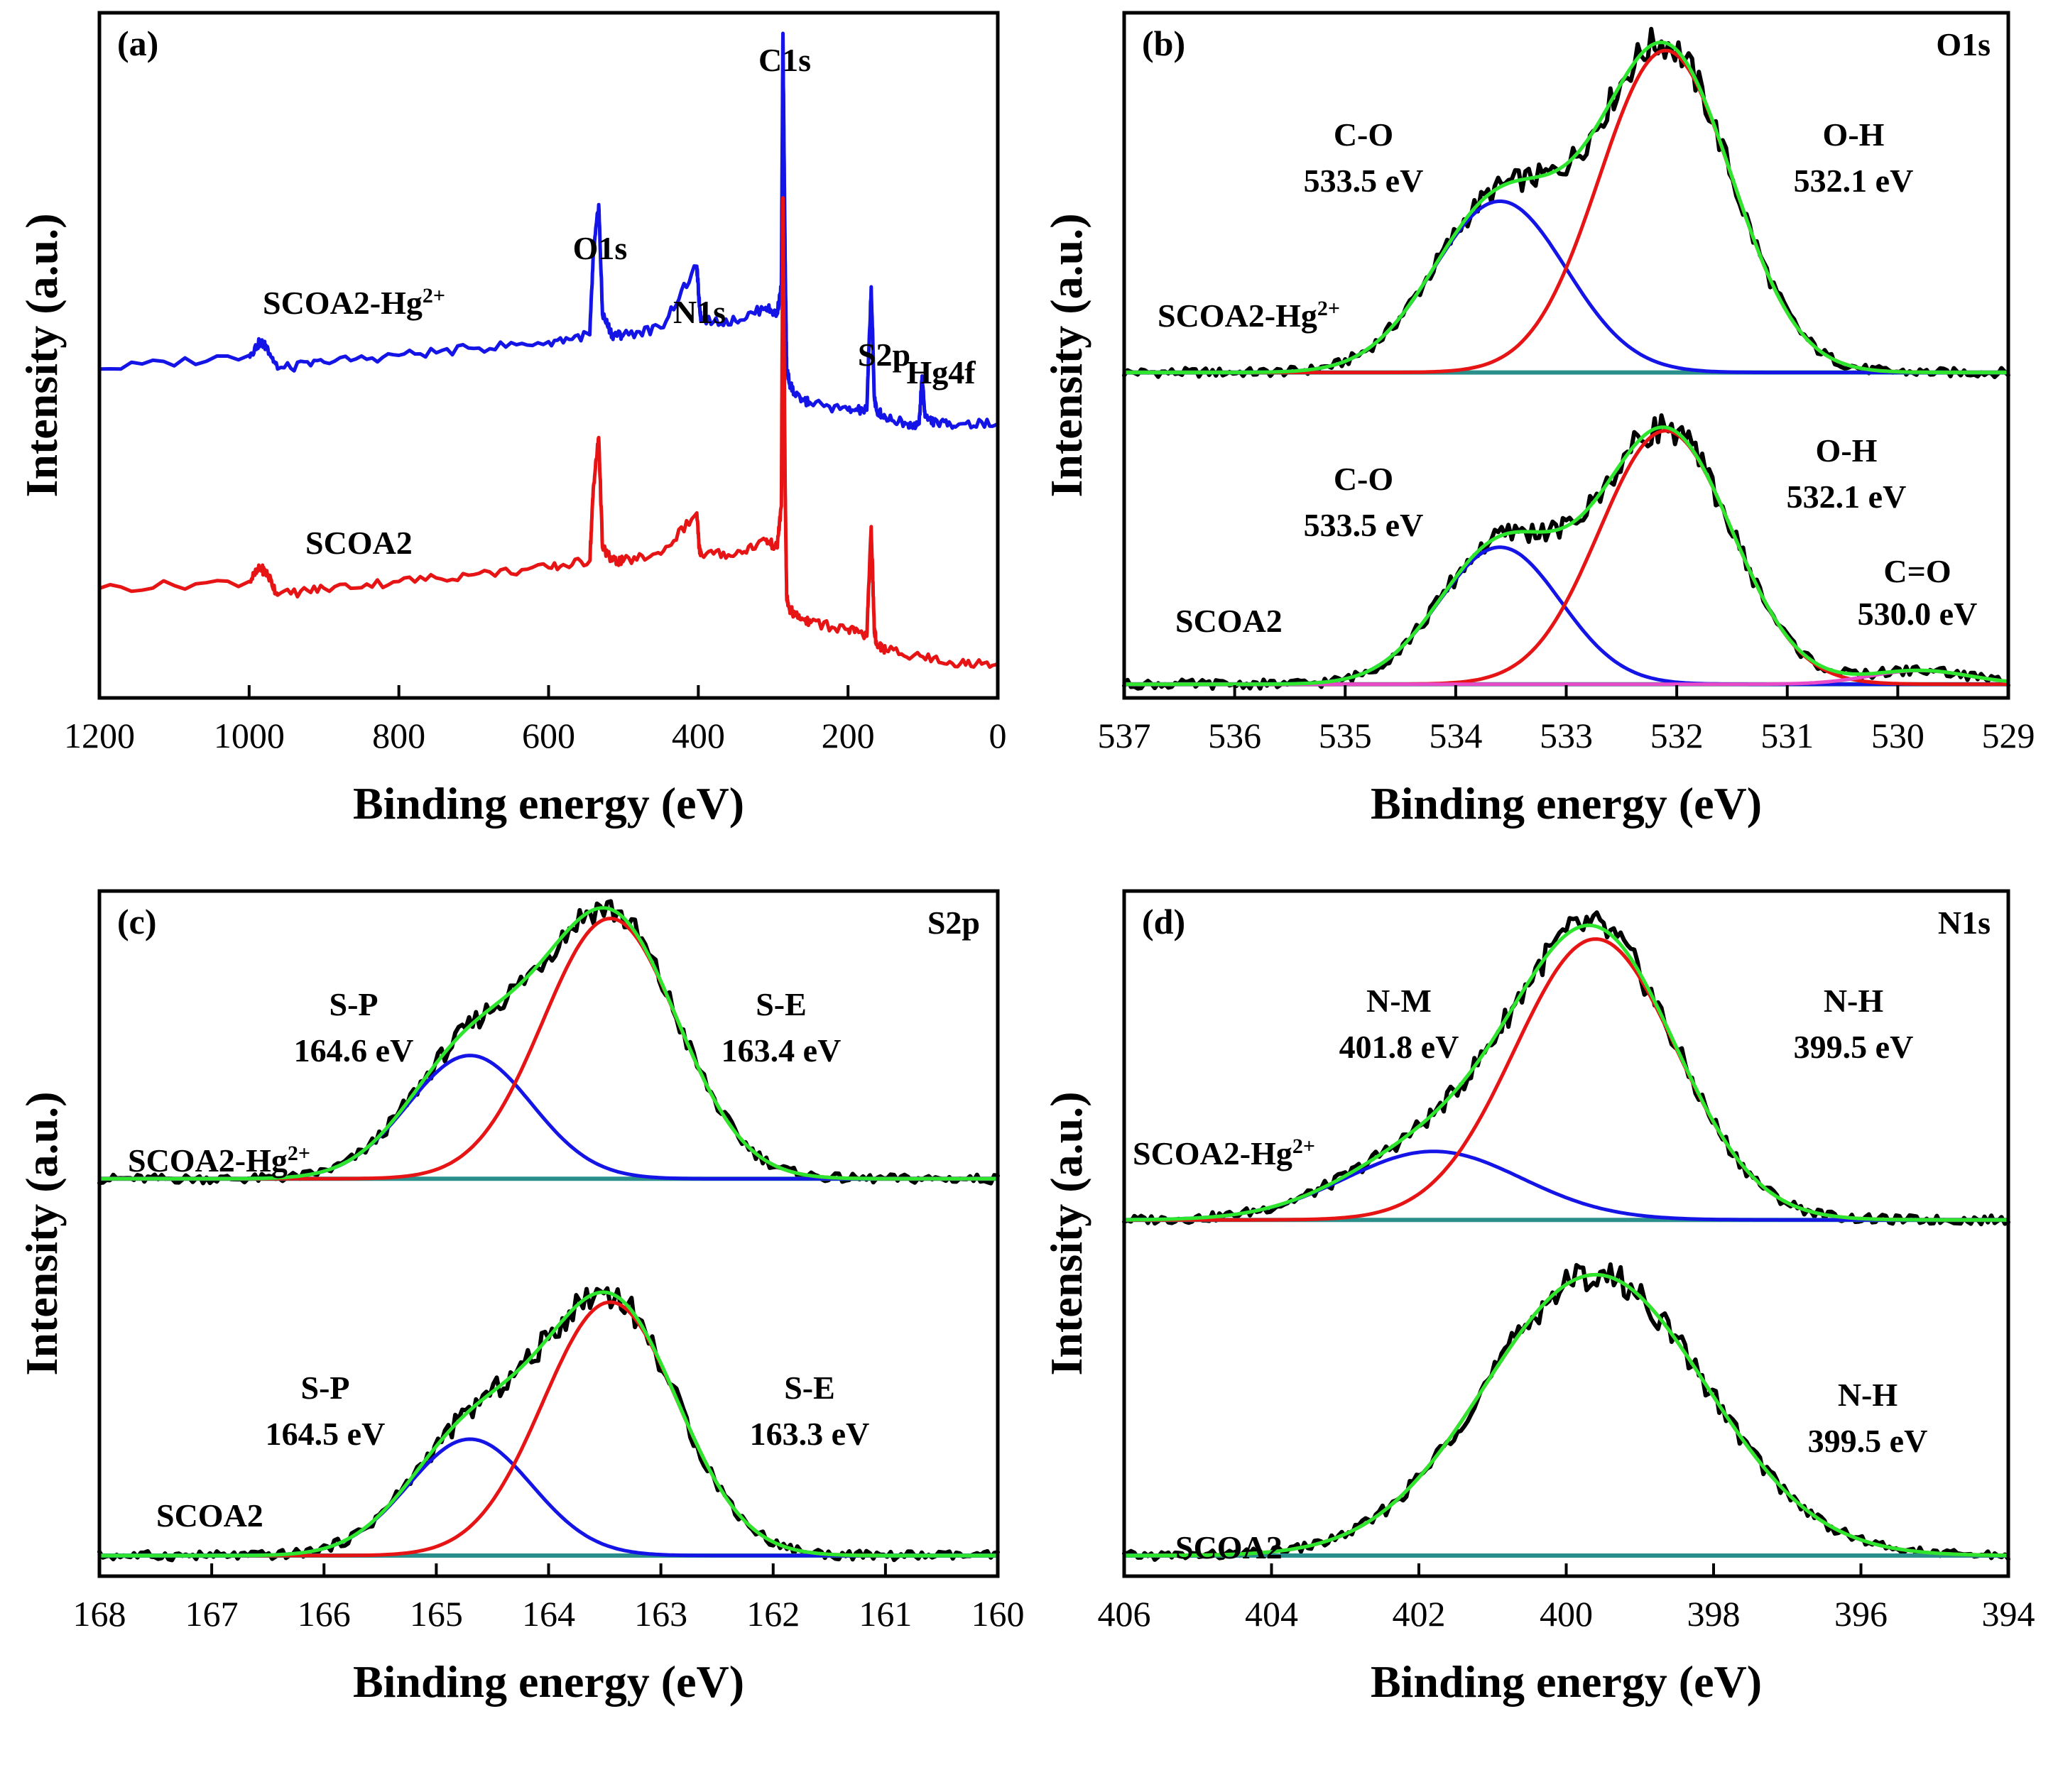 This screenshot has height=1792, width=2058. Describe the element at coordinates (781, 1004) in the screenshot. I see `peak-component-label: S-E` at that location.